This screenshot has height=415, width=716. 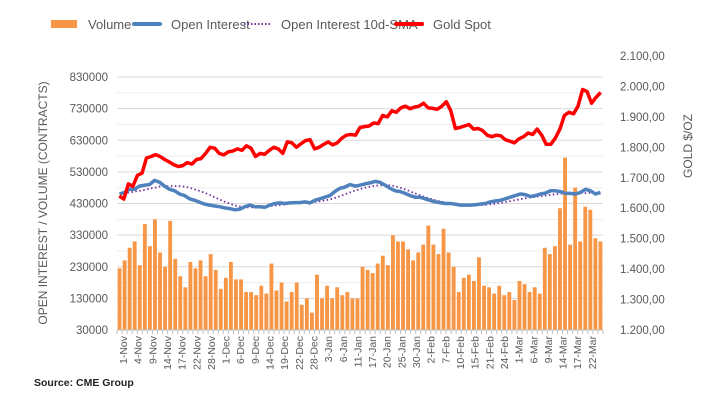 I want to click on x-tick-label: 17-Nov, so click(x=183, y=352).